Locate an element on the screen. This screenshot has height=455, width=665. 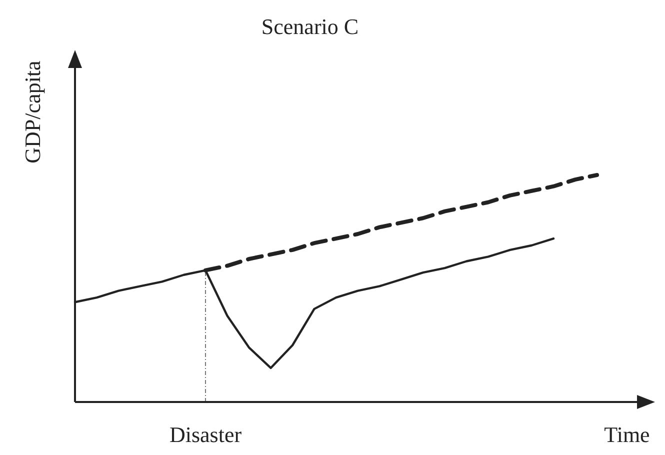
chart-title: Scenario C is located at coordinates (310, 26).